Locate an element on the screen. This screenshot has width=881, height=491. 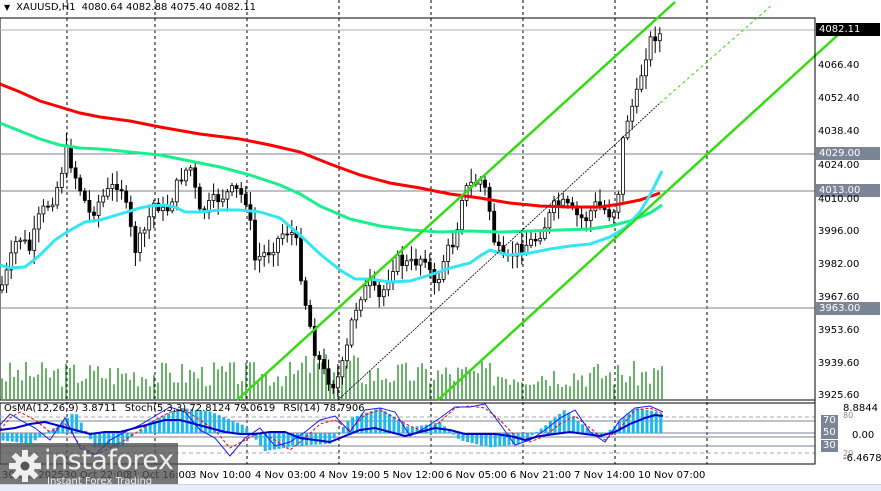
time-tick: 7 Nov 14:00 is located at coordinates (605, 475).